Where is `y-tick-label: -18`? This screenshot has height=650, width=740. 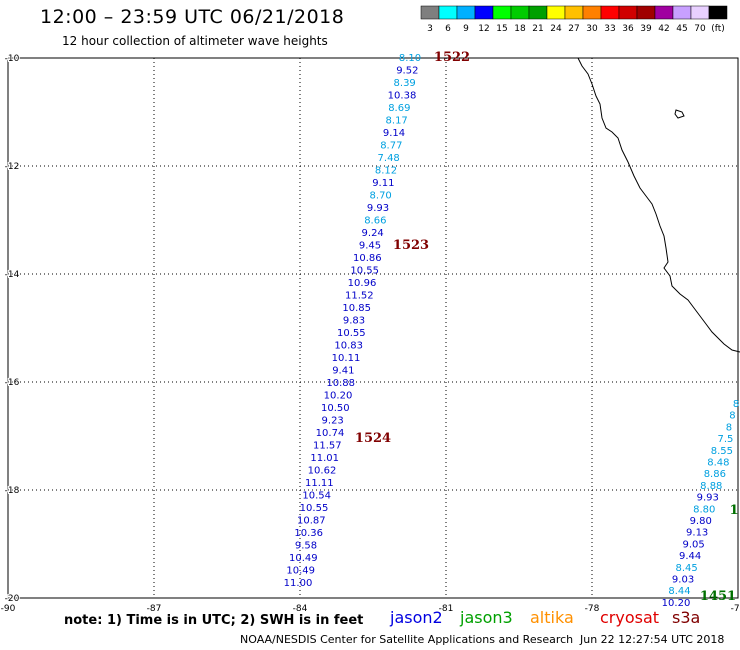
y-tick-label: -18 is located at coordinates (12, 491).